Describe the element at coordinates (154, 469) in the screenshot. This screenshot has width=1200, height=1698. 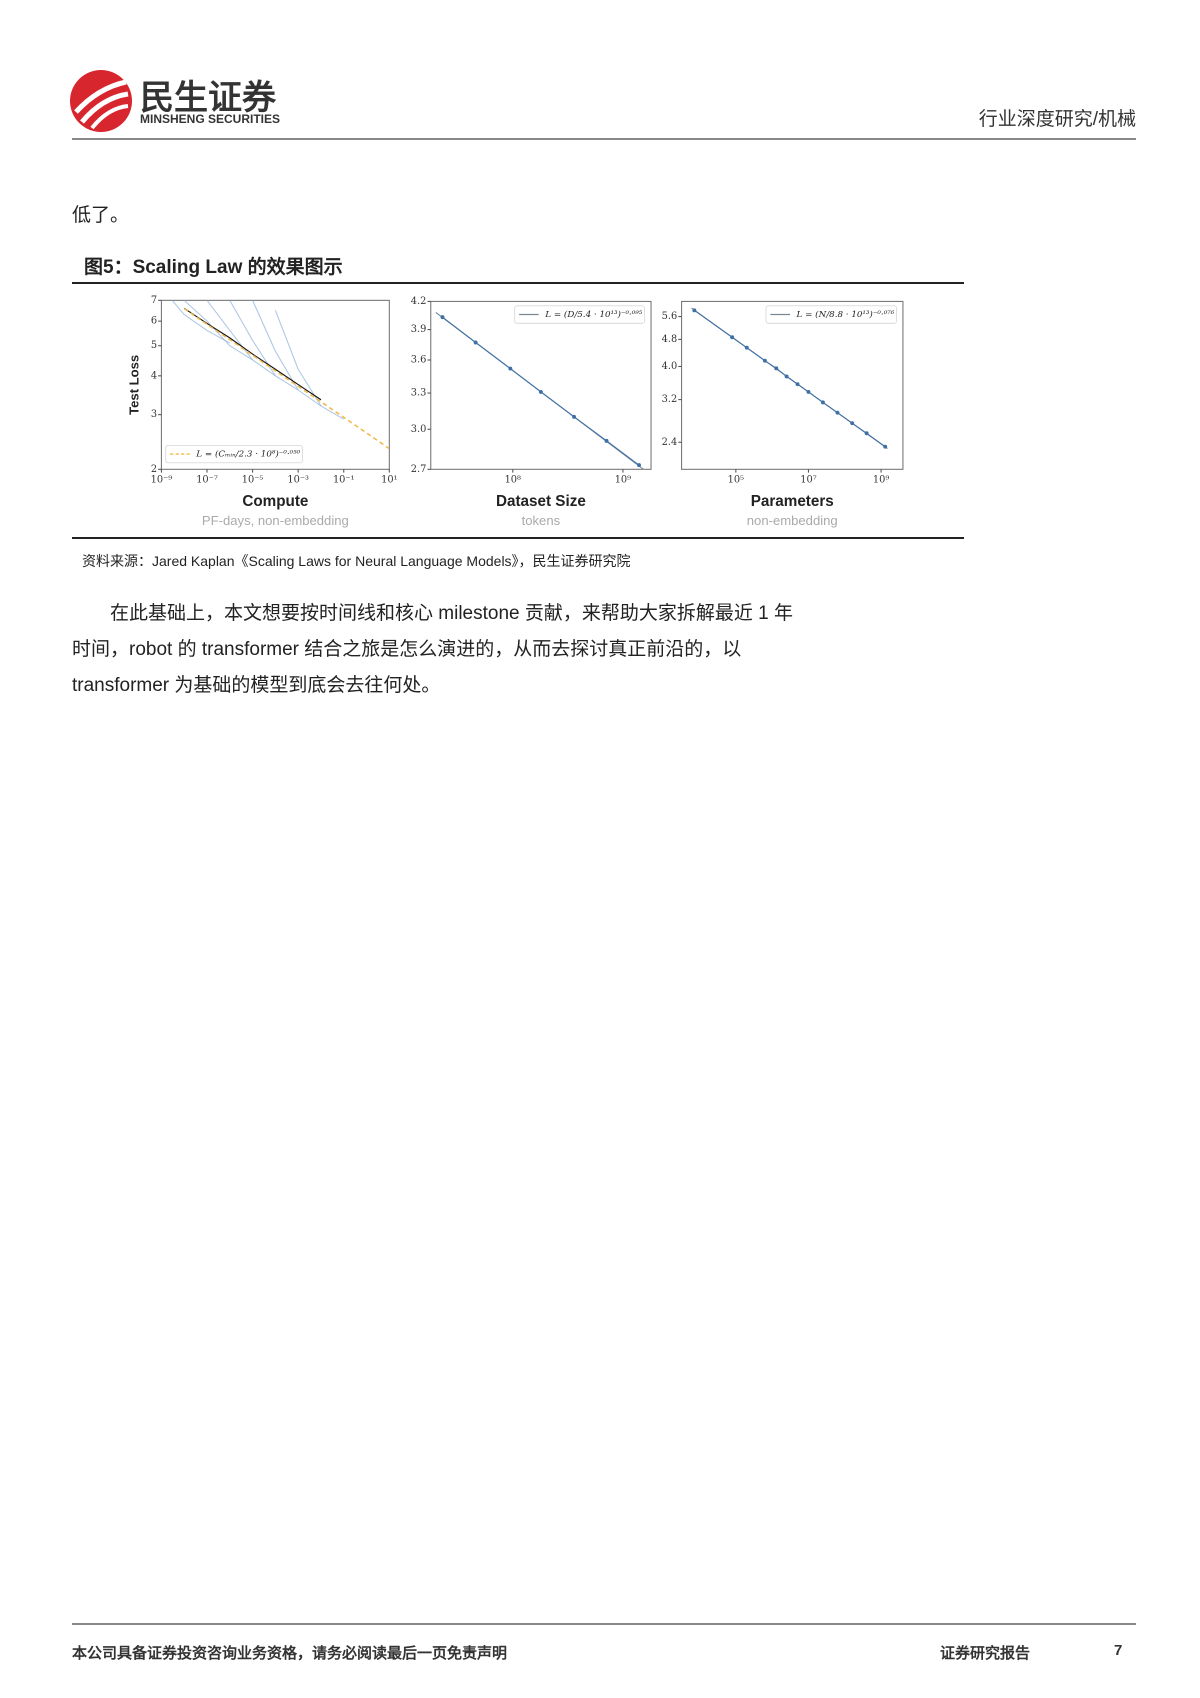
I see `y-tick-label: 2` at that location.